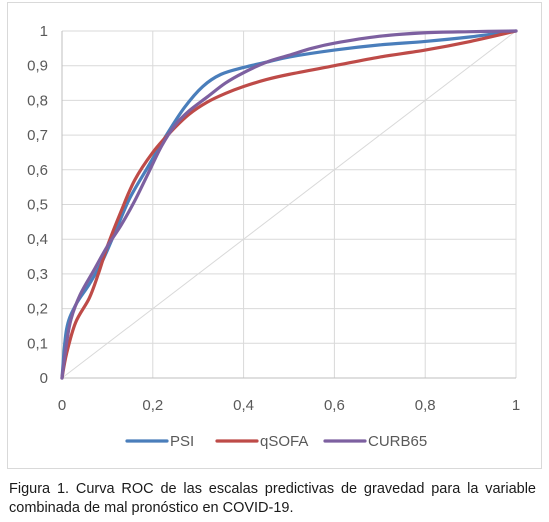 The height and width of the screenshot is (522, 549). Describe the element at coordinates (397, 441) in the screenshot. I see `legend-label-curb65: CURB65` at that location.